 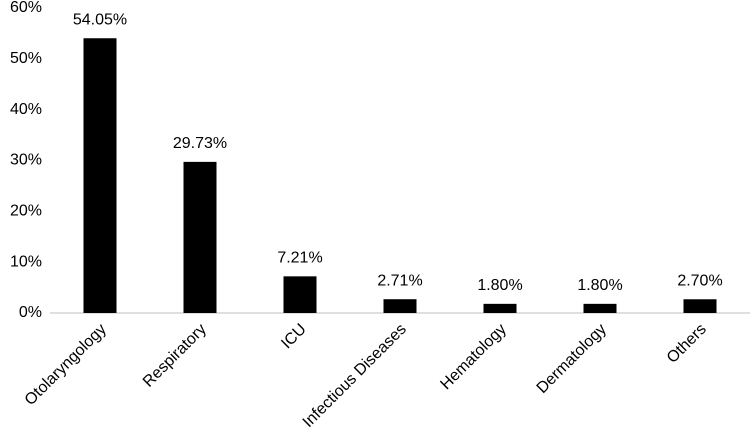 I want to click on value-label: 29.73%, so click(x=200, y=143).